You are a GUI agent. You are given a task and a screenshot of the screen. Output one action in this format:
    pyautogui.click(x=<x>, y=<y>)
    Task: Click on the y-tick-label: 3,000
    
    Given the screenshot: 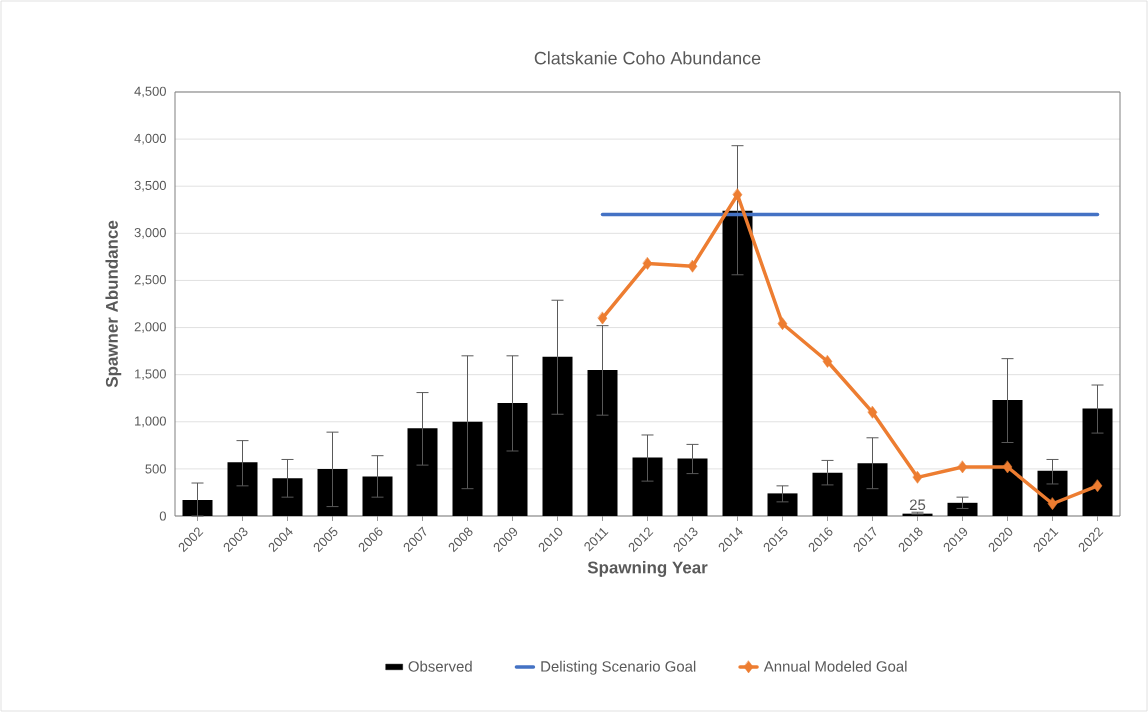 What is the action you would take?
    pyautogui.click(x=150, y=233)
    